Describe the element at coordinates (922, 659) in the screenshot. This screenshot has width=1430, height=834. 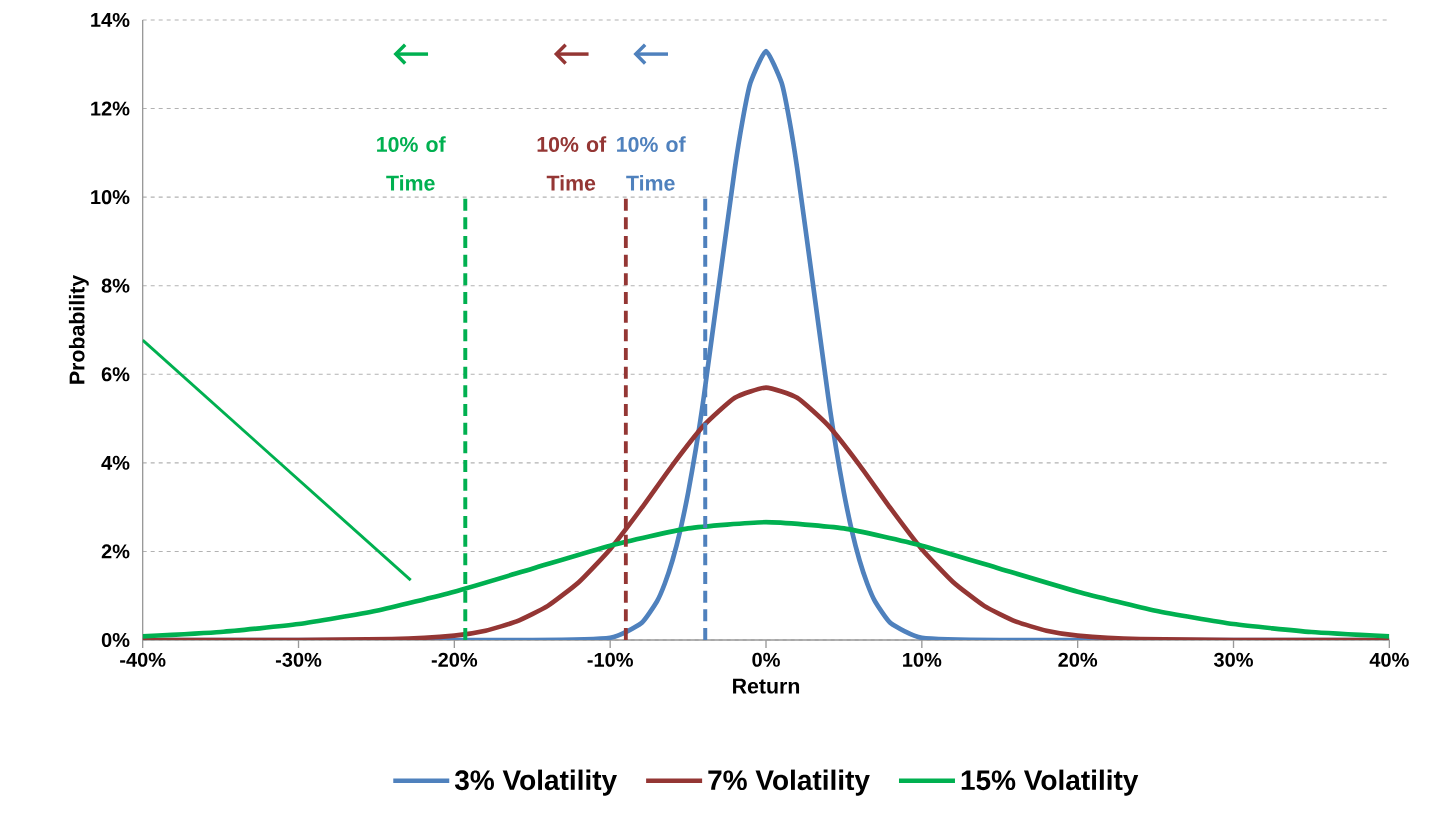
I see `x-tick-label: 10%` at that location.